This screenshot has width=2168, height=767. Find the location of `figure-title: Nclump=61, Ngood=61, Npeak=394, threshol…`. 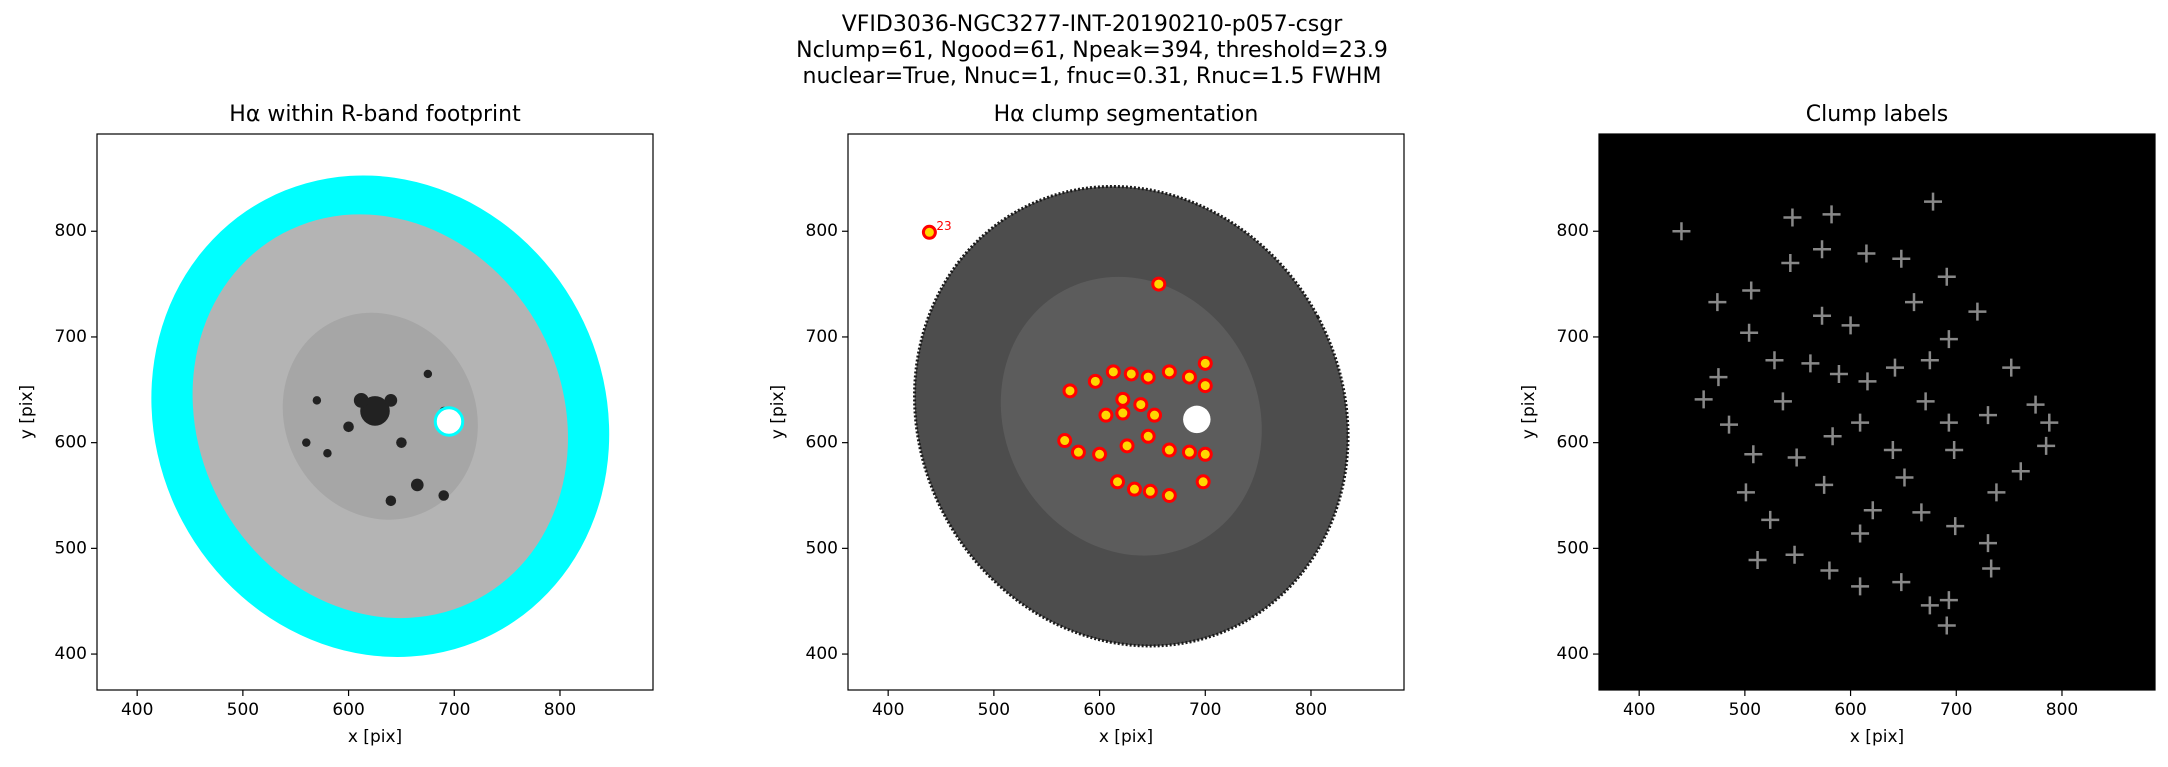

figure-title: Nclump=61, Ngood=61, Npeak=394, threshol… is located at coordinates (1092, 50).